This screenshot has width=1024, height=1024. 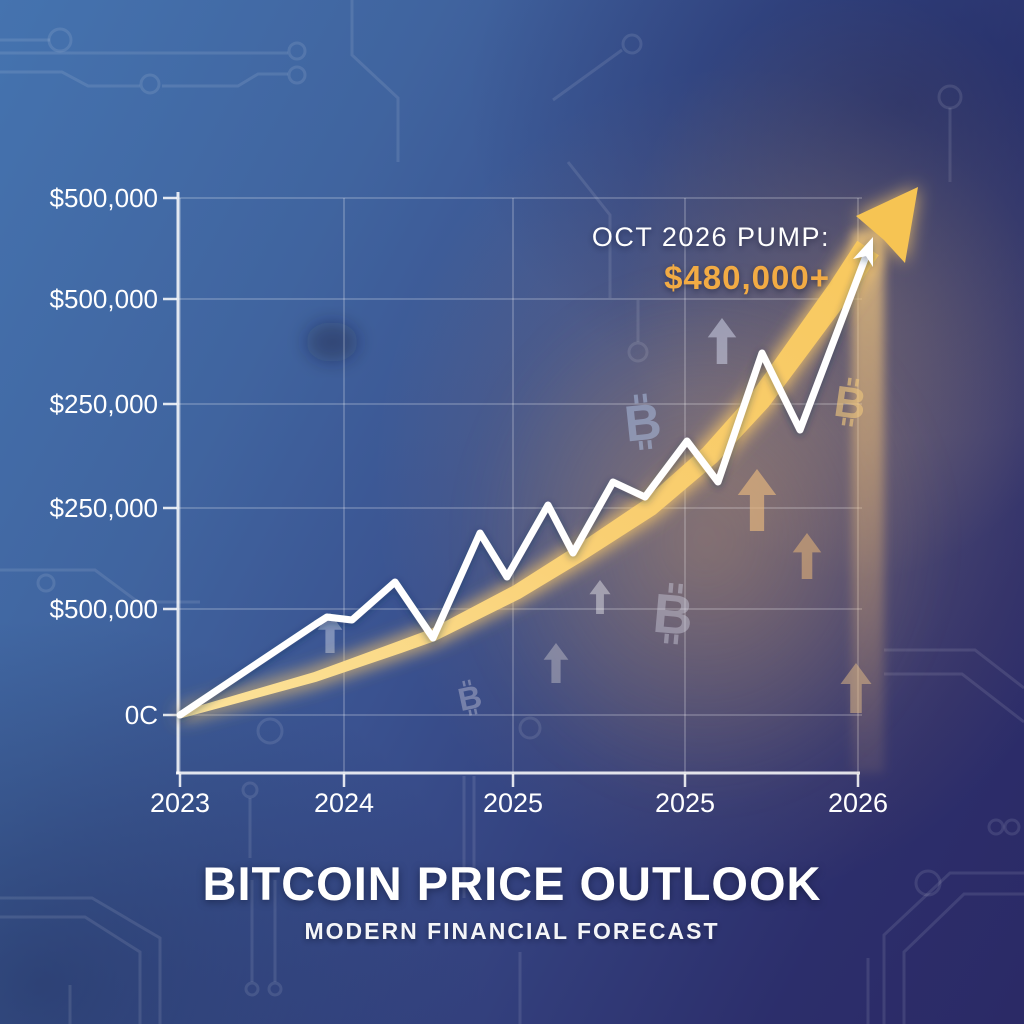 I want to click on poster-title: BITCOIN PRICE OUTLOOK, so click(x=512, y=883).